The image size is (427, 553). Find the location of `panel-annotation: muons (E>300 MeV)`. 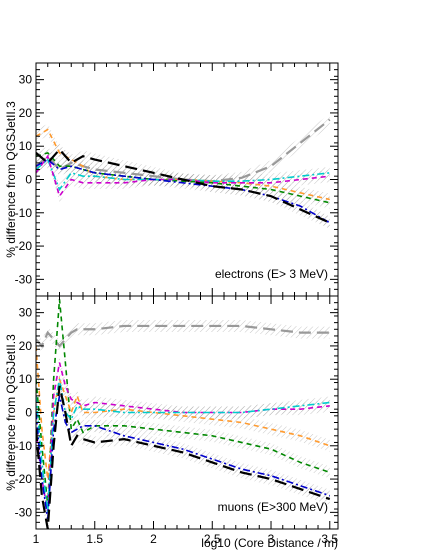

panel-annotation: muons (E>300 MeV) is located at coordinates (273, 507).